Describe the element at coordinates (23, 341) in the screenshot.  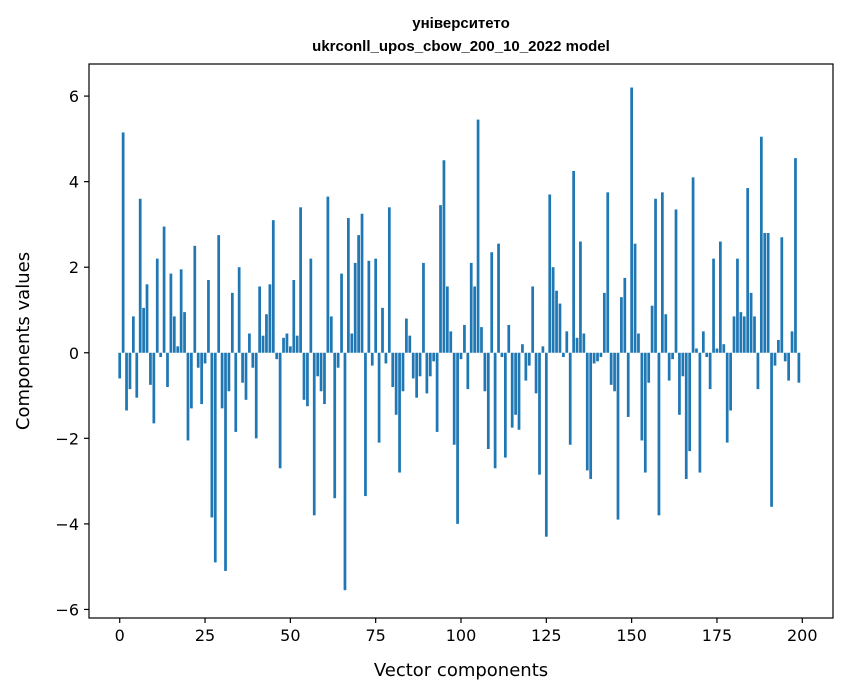
I see `y-axis-label: Components values` at that location.